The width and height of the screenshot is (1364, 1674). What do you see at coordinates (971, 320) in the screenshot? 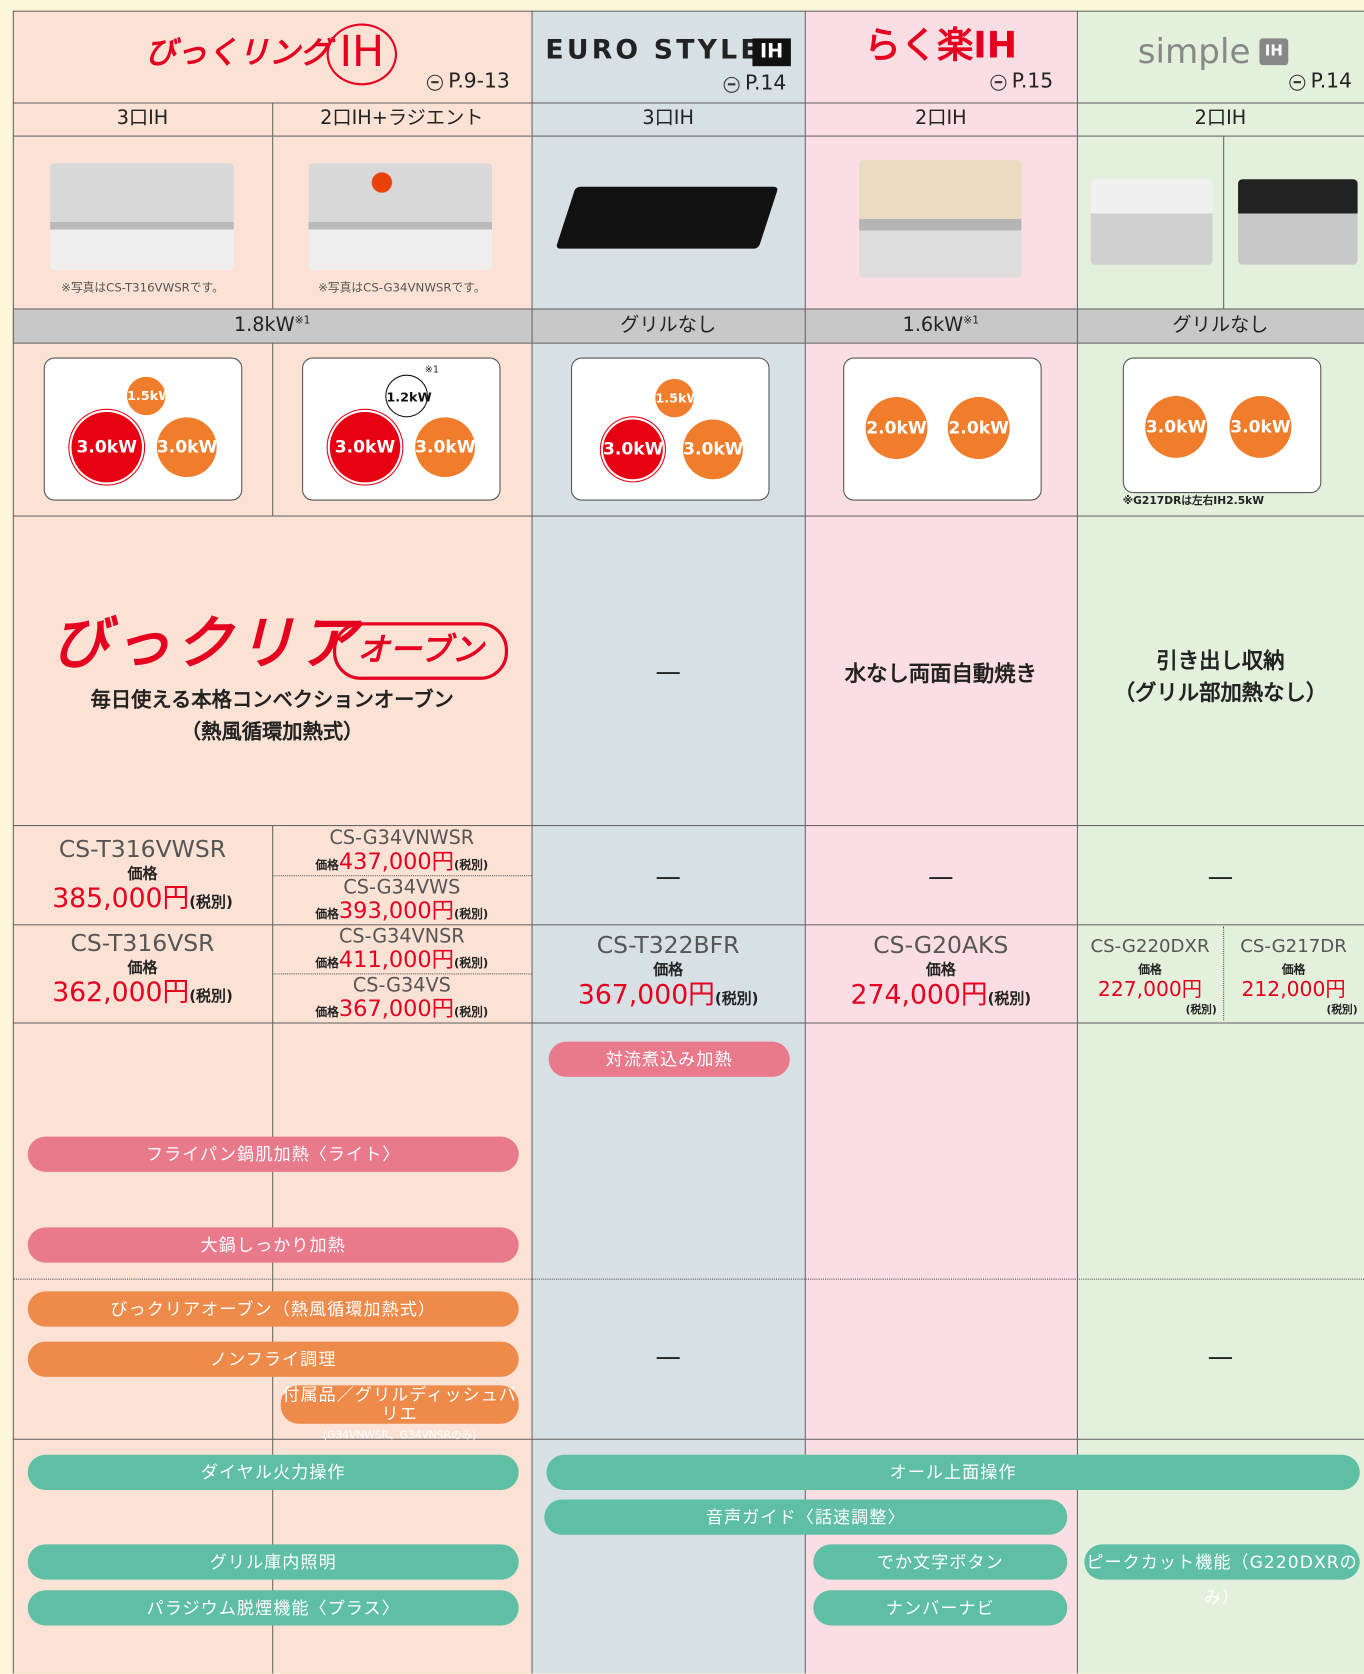
I see `footnote: ※1` at bounding box center [971, 320].